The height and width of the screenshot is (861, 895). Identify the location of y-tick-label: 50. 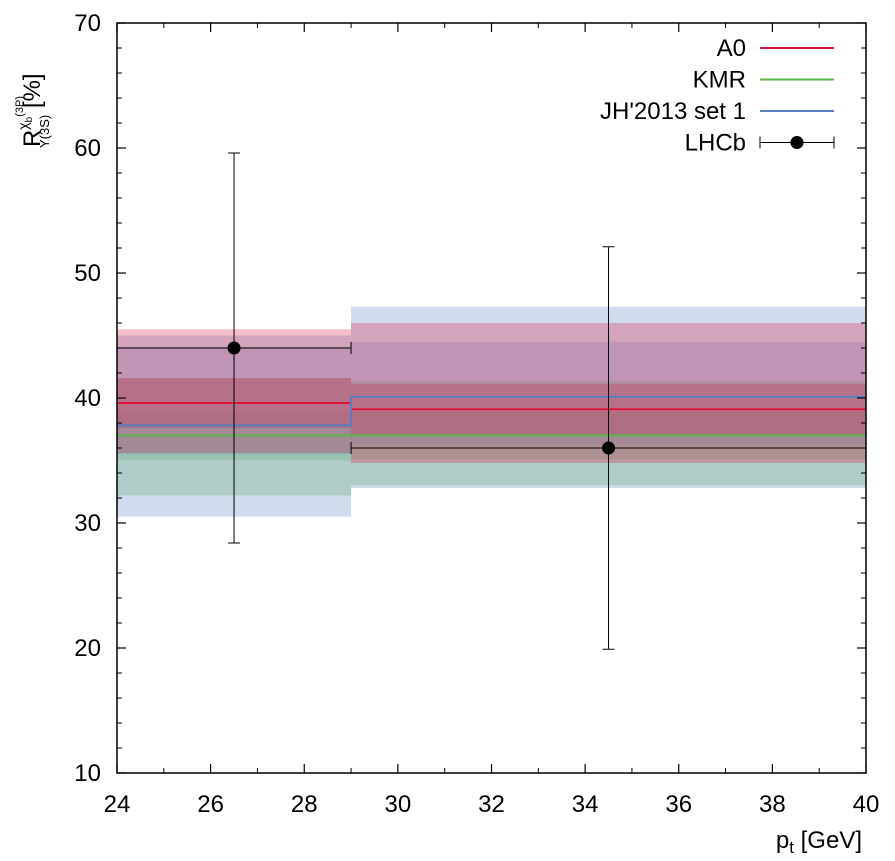
(87, 273).